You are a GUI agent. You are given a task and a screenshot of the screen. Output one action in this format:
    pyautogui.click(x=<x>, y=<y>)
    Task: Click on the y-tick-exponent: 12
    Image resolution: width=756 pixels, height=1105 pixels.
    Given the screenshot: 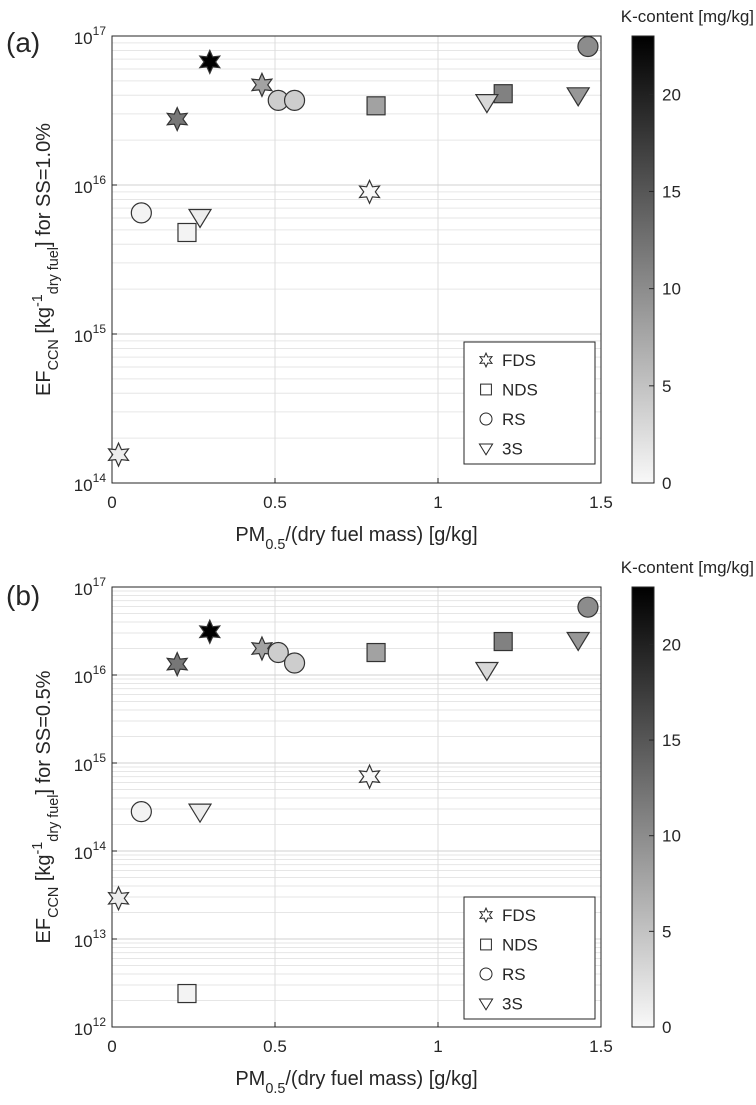 What is the action you would take?
    pyautogui.click(x=100, y=1022)
    